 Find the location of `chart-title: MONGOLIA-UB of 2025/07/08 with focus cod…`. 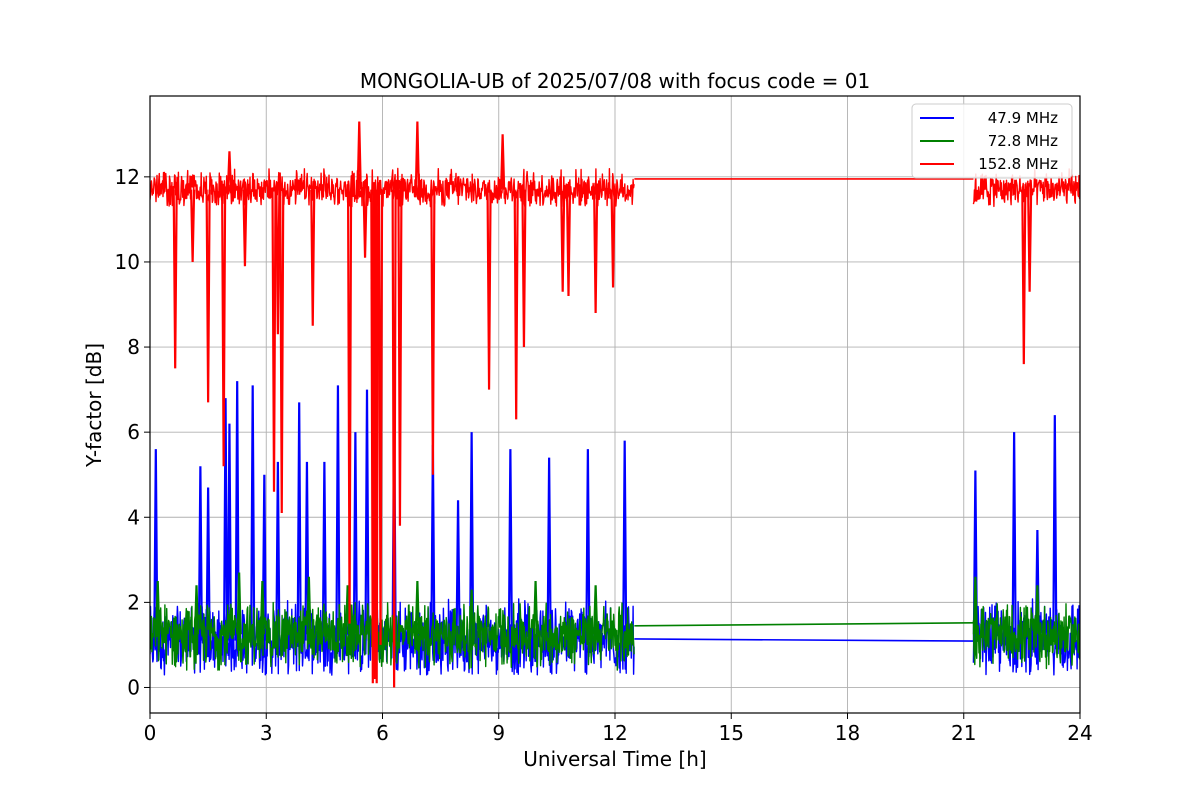

chart-title: MONGOLIA-UB of 2025/07/08 with focus cod… is located at coordinates (615, 81).